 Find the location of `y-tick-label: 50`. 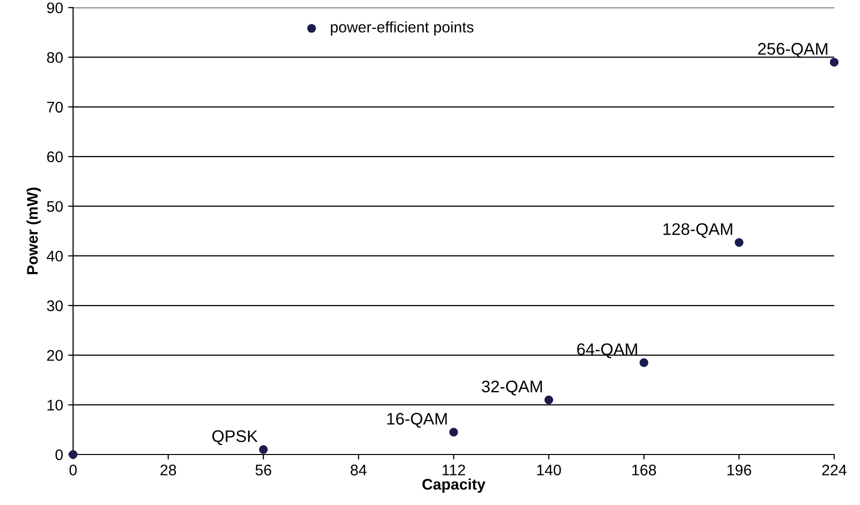

y-tick-label: 50 is located at coordinates (54, 206).